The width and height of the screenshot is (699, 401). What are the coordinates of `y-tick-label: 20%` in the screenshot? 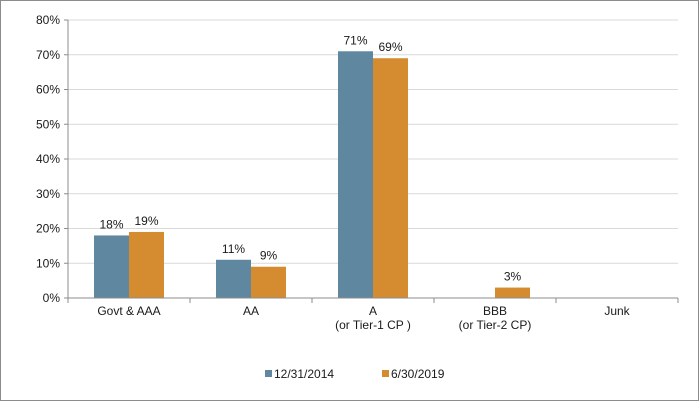 It's located at (48, 229).